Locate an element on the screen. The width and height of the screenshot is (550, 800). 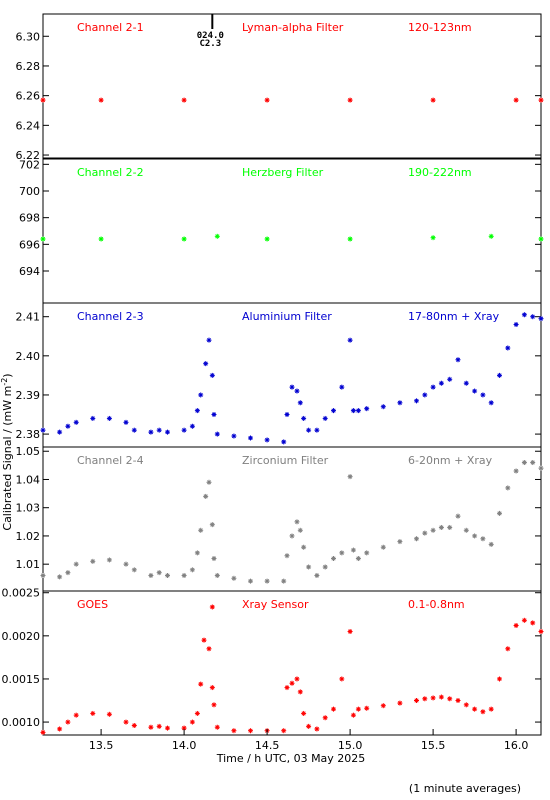
panel-label: Channel 2-2 is located at coordinates (110, 172).